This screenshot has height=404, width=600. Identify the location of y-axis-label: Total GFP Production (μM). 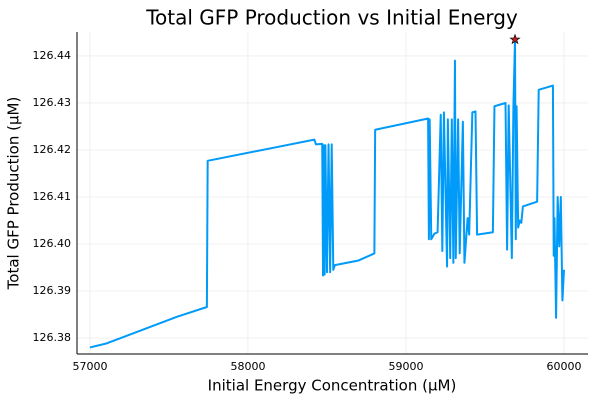
(14, 194).